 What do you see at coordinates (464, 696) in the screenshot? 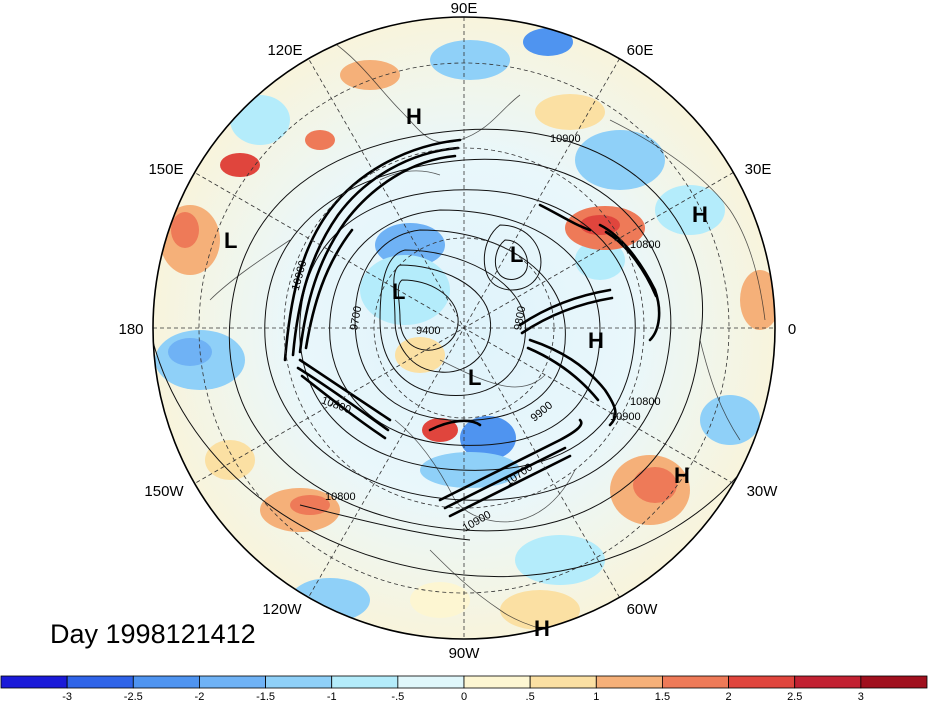
I see `colorbar-tick-label: 0` at bounding box center [464, 696].